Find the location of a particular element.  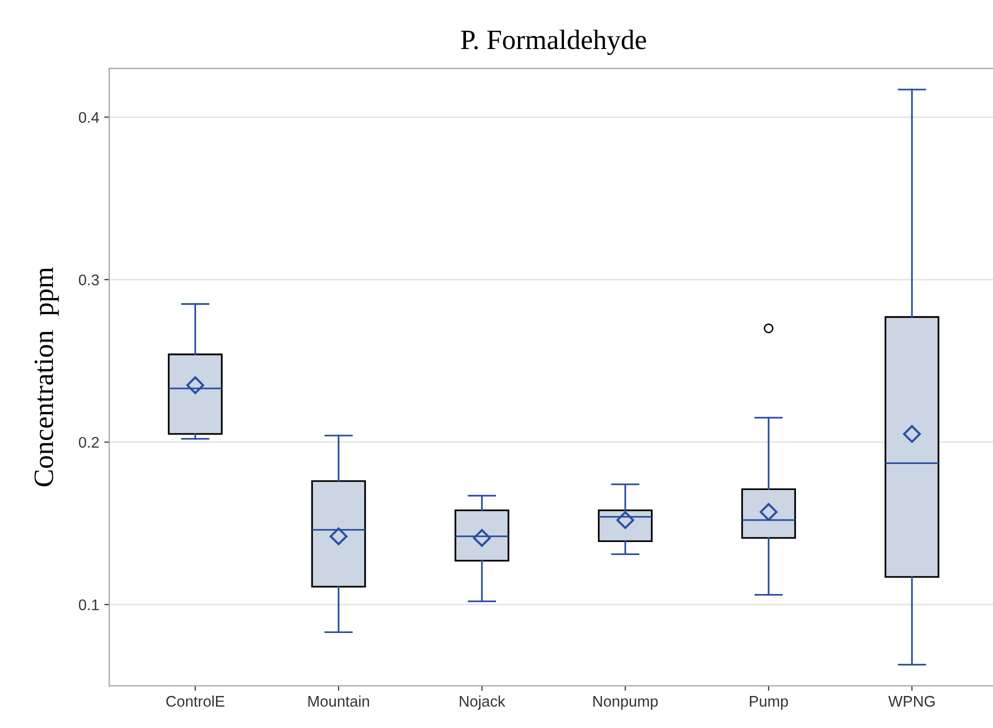

y-tick-label: 0.4 is located at coordinates (89, 117).